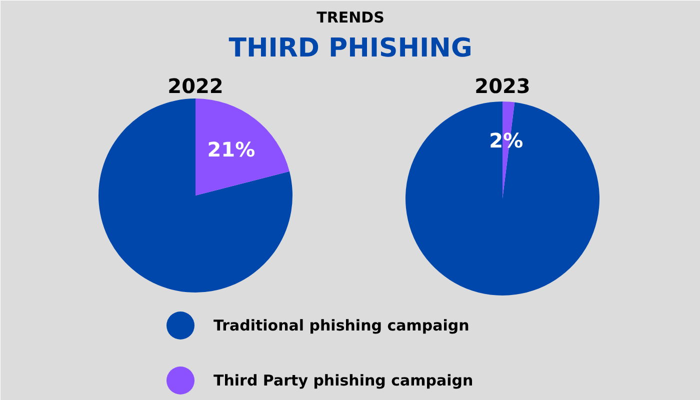 The width and height of the screenshot is (700, 400). What do you see at coordinates (231, 150) in the screenshot?
I see `data-label: 21%` at bounding box center [231, 150].